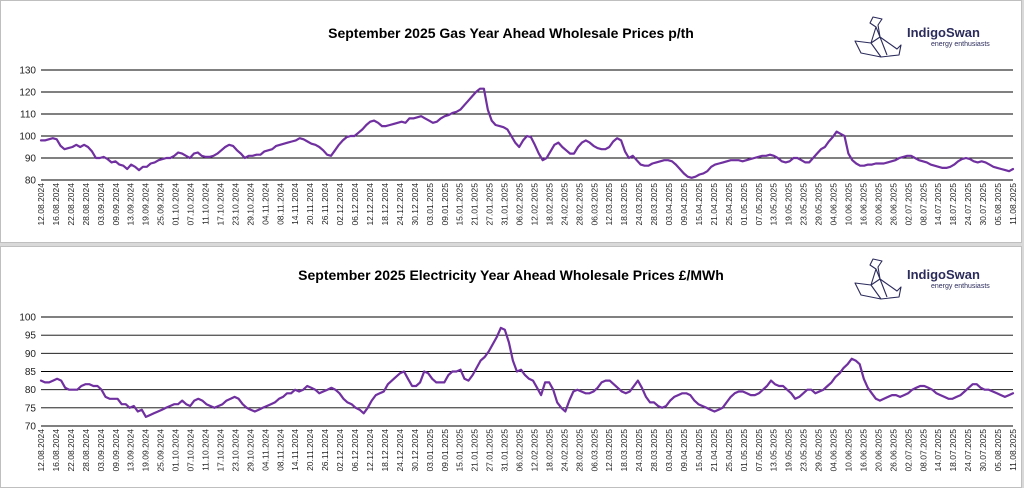  Describe the element at coordinates (878, 279) in the screenshot. I see `swan-icon` at that location.